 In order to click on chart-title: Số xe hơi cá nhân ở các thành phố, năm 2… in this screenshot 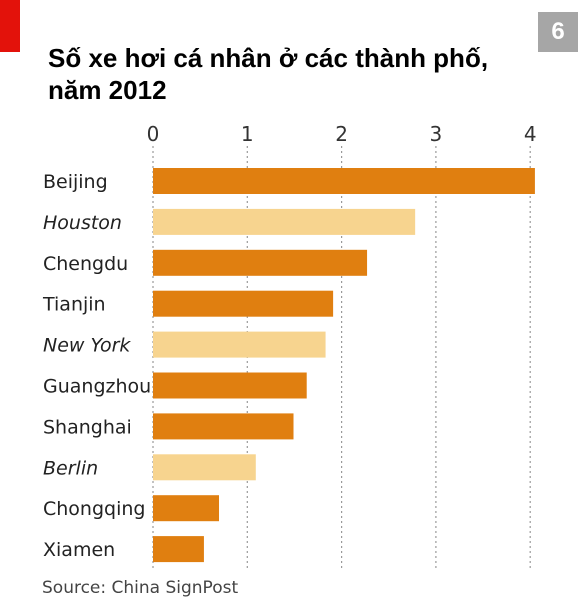, I will do `click(288, 74)`.